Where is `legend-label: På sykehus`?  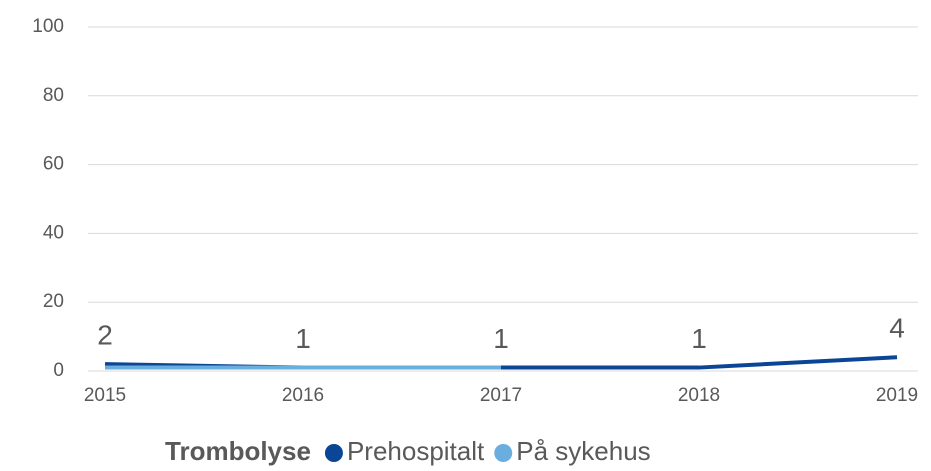
legend-label: På sykehus is located at coordinates (583, 451).